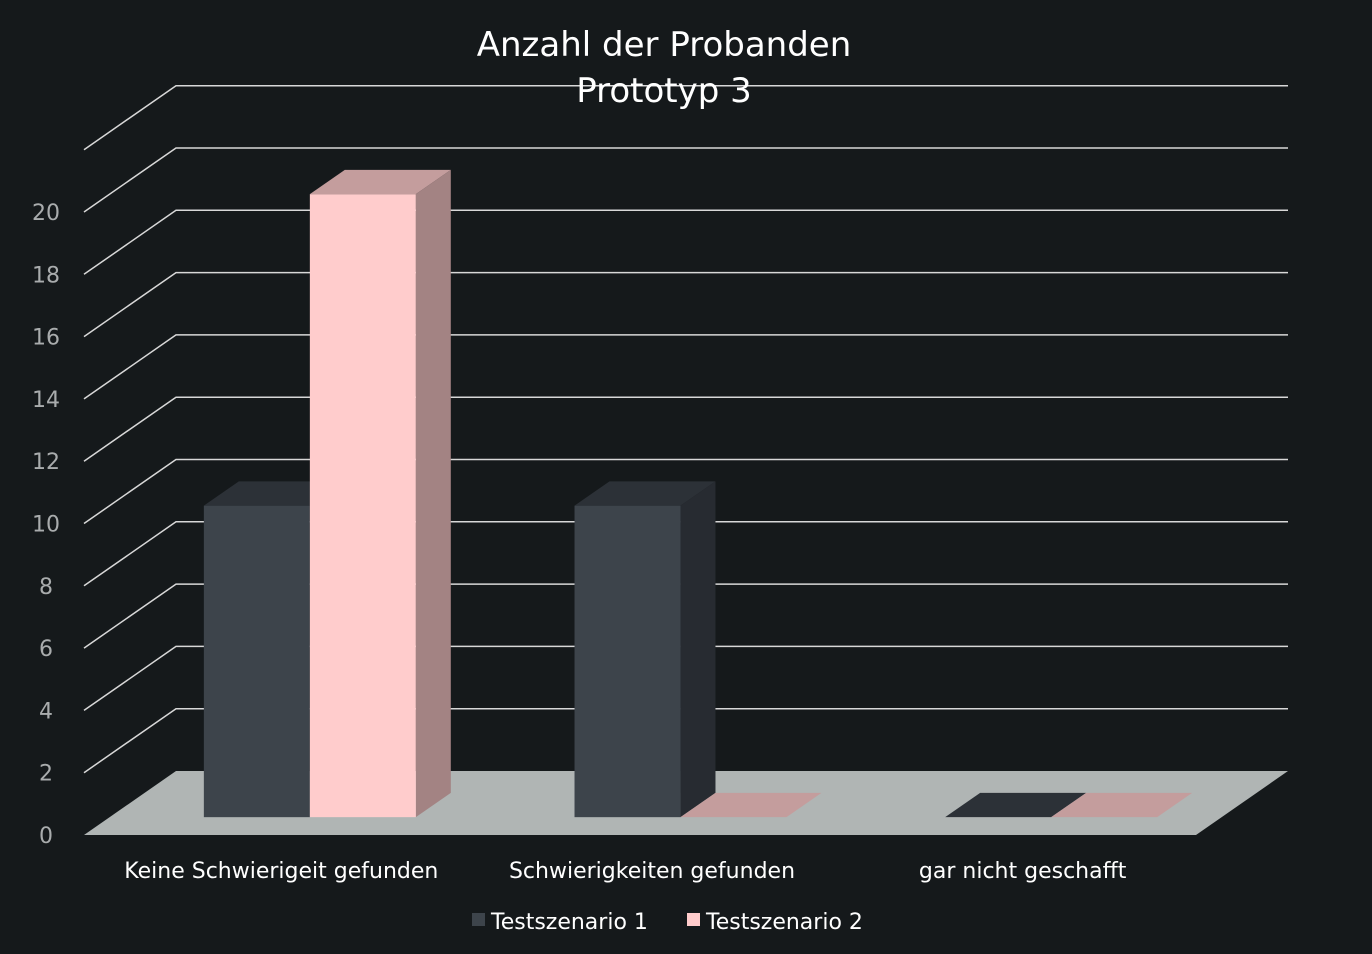 This screenshot has width=1372, height=954. What do you see at coordinates (46, 275) in the screenshot?
I see `y-tick-label: 18` at bounding box center [46, 275].